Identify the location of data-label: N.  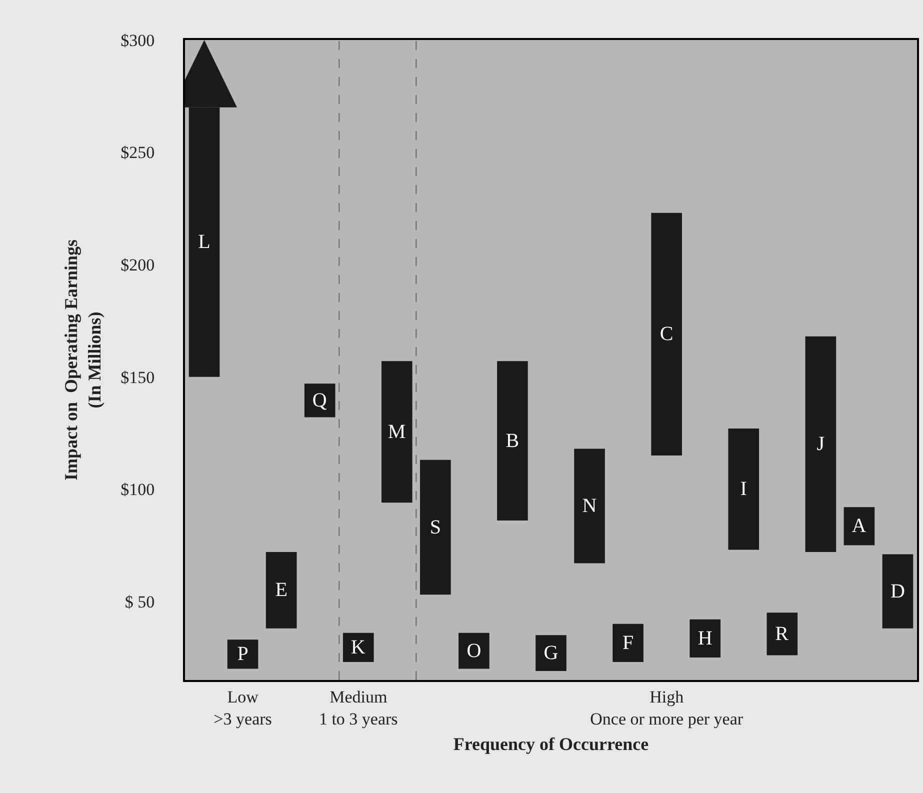
(589, 505).